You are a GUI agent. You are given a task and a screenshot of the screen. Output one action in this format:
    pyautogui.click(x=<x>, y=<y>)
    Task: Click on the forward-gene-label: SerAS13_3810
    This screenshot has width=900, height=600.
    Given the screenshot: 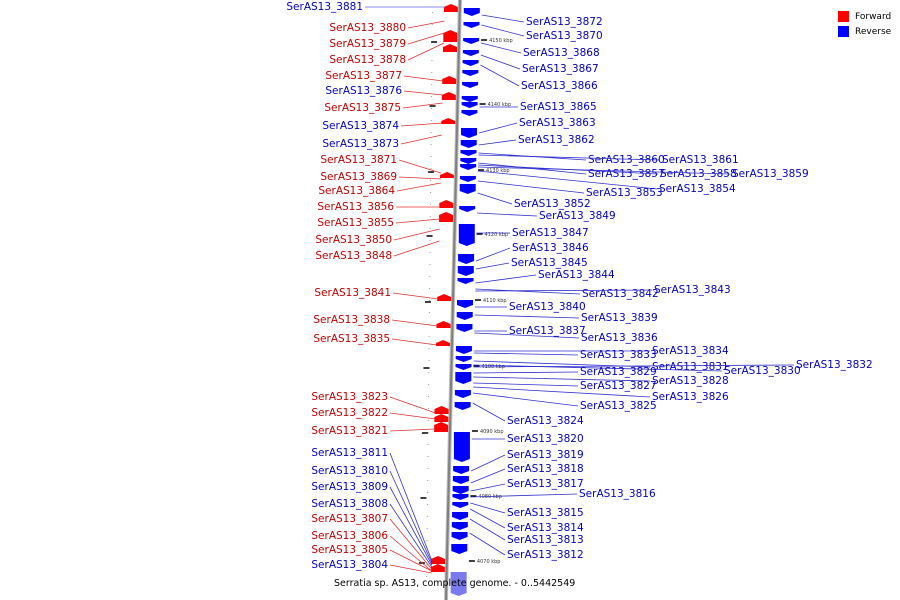 What is the action you would take?
    pyautogui.click(x=349, y=471)
    